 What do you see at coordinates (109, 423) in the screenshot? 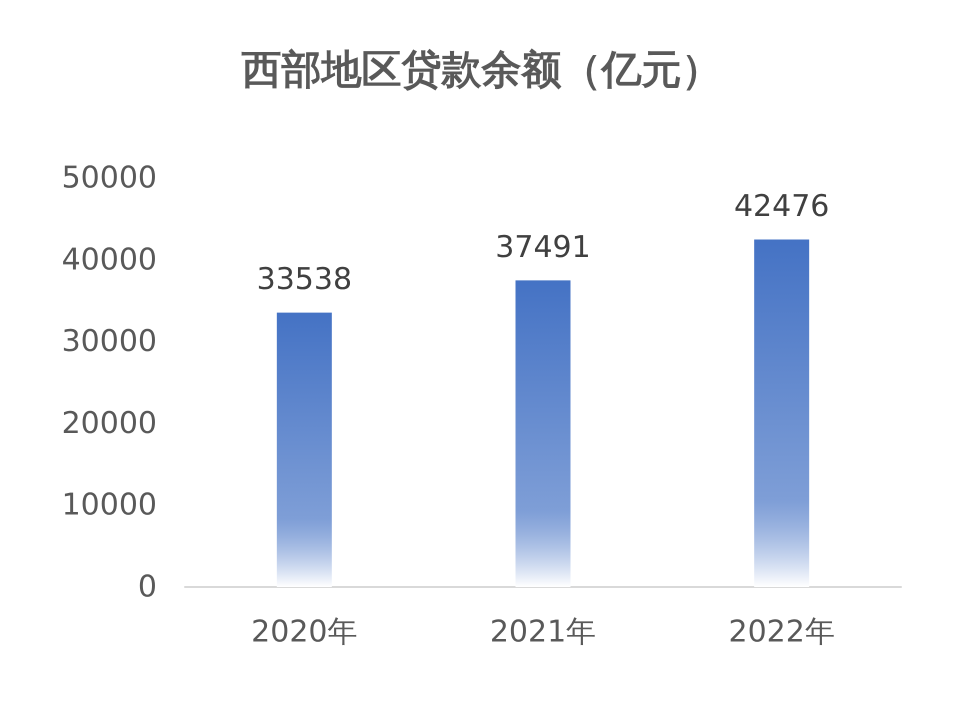
I see `y-tick-label: 20000` at bounding box center [109, 423].